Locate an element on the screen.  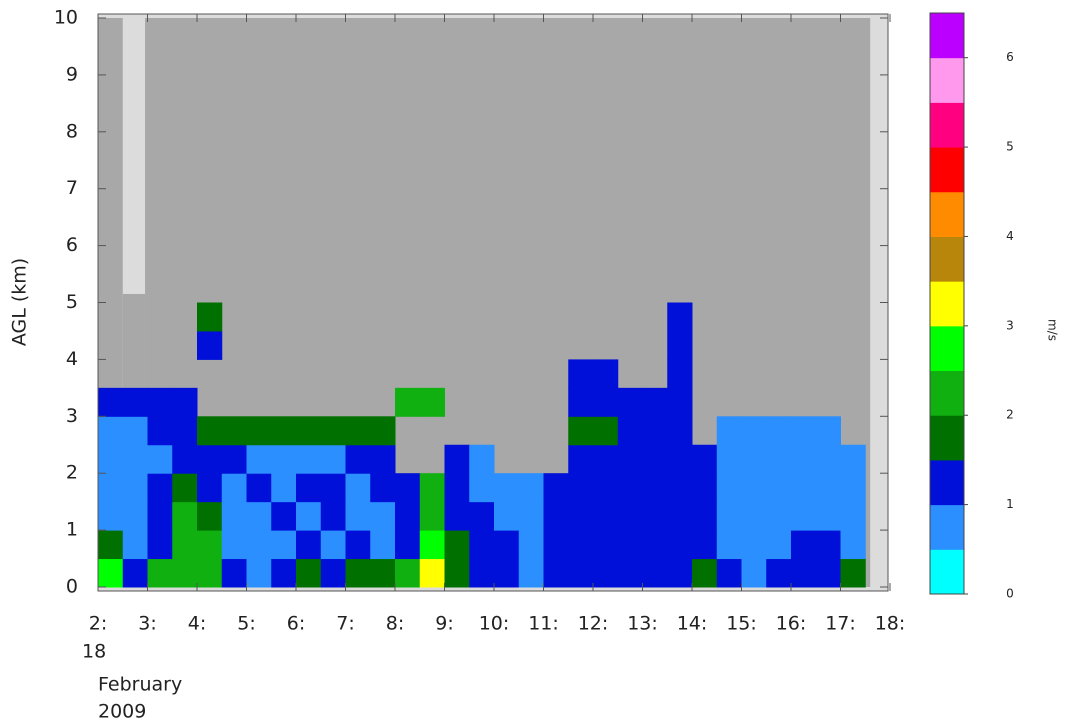
x-tick-label: 7: is located at coordinates (345, 624).